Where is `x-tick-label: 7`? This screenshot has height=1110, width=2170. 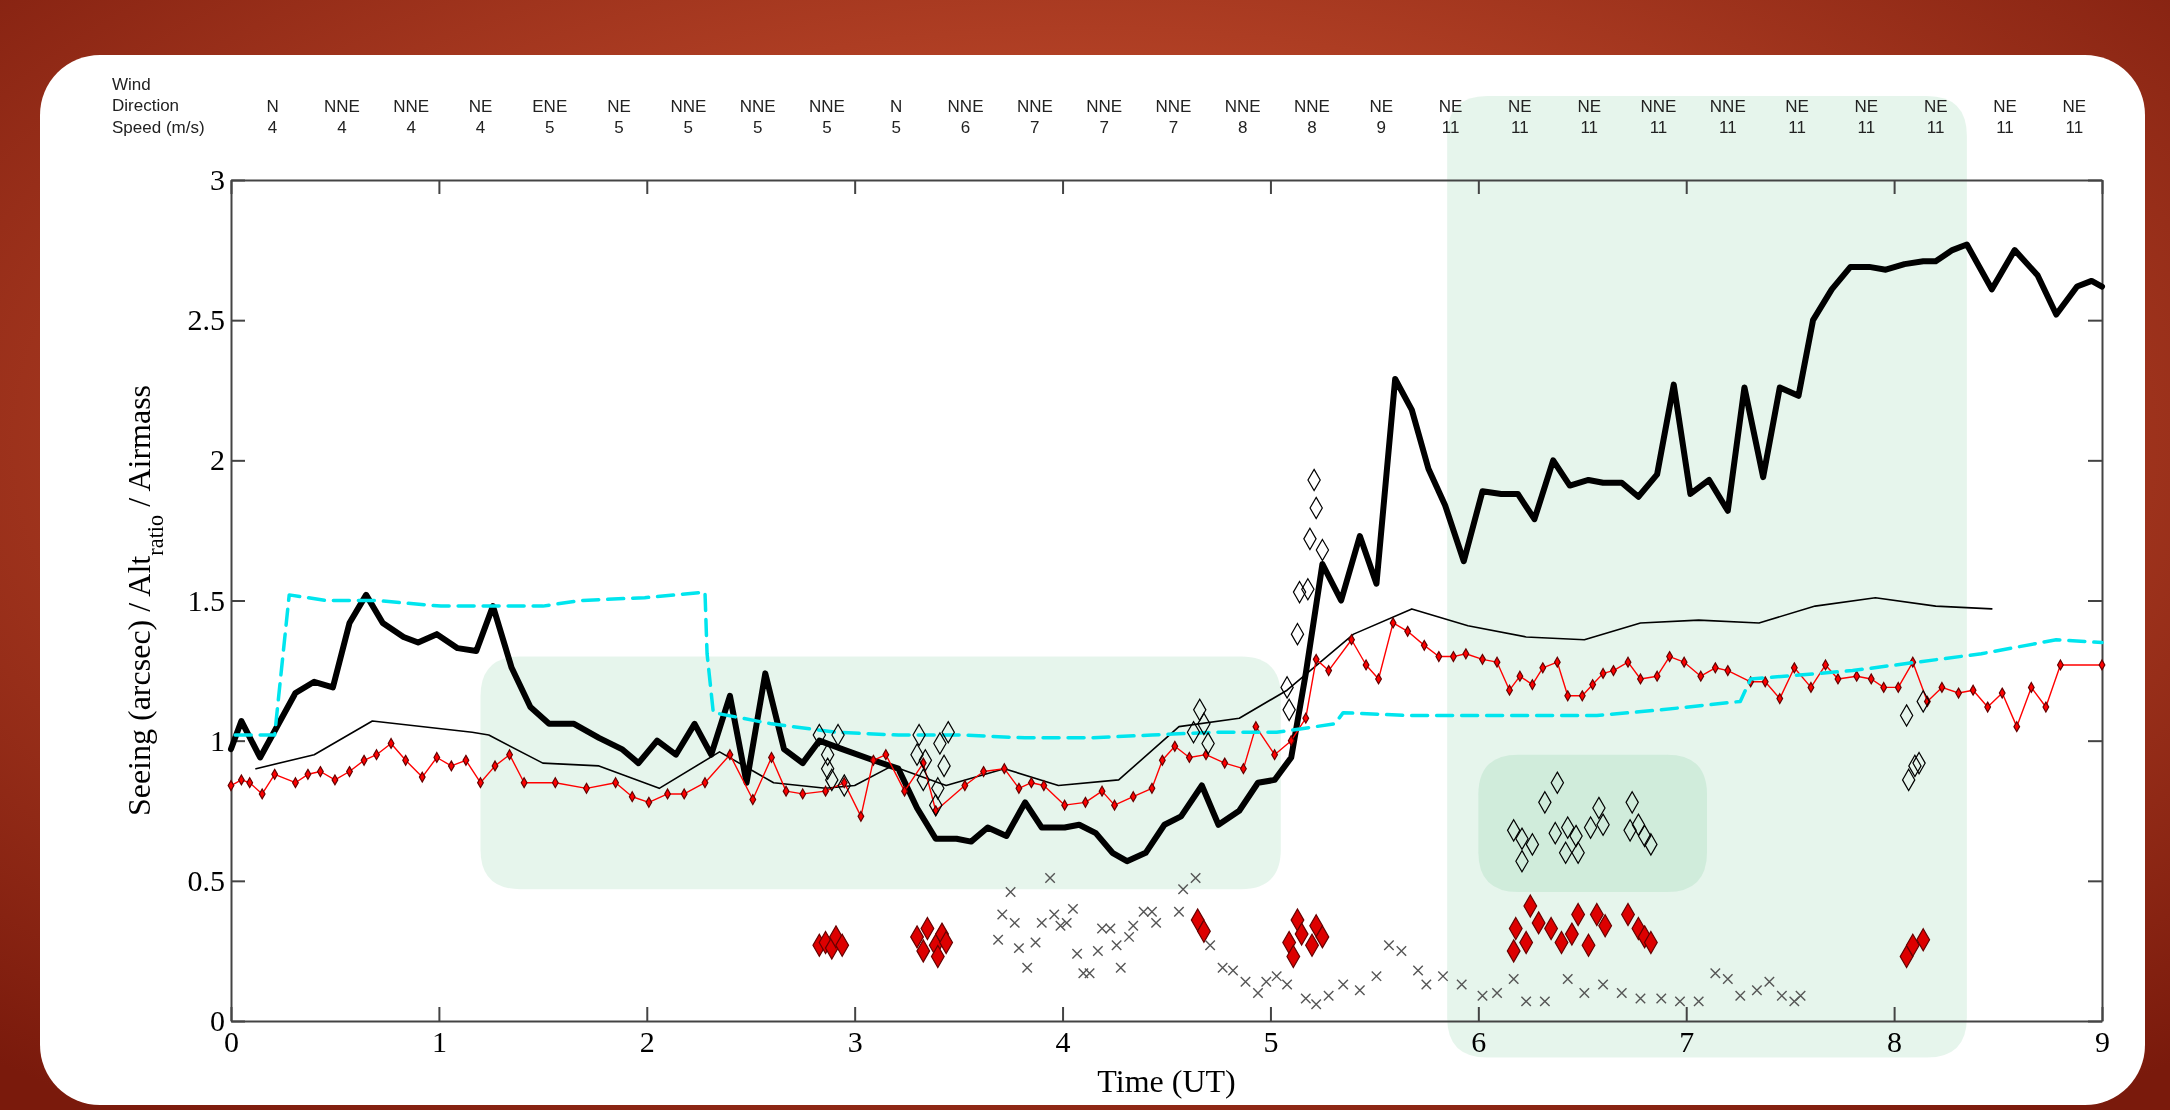
x-tick-label: 7 is located at coordinates (1687, 1042).